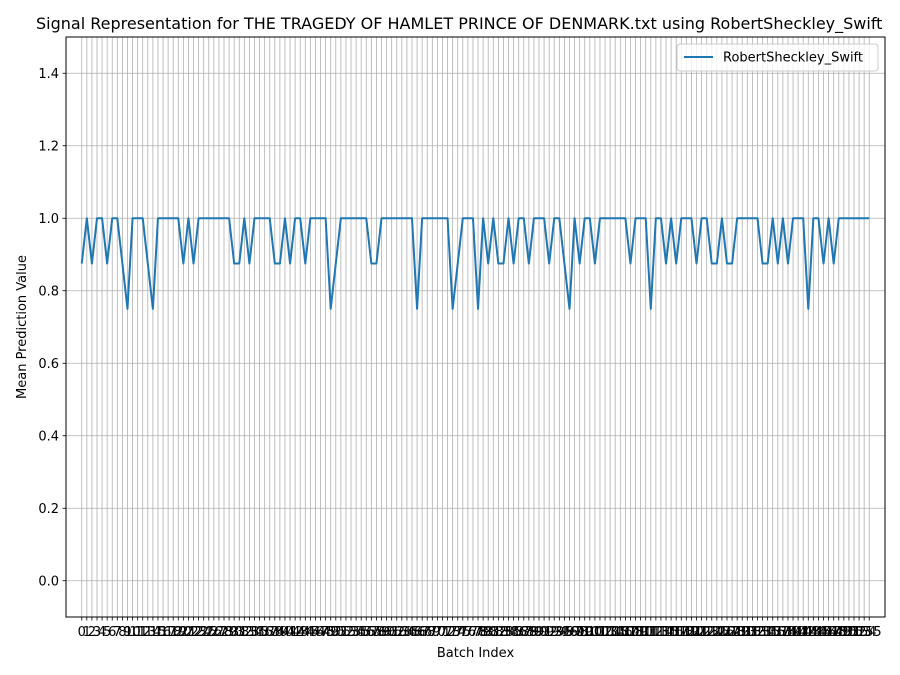 The height and width of the screenshot is (675, 900). What do you see at coordinates (686, 632) in the screenshot?
I see `x-tick-label: 119` at bounding box center [686, 632].